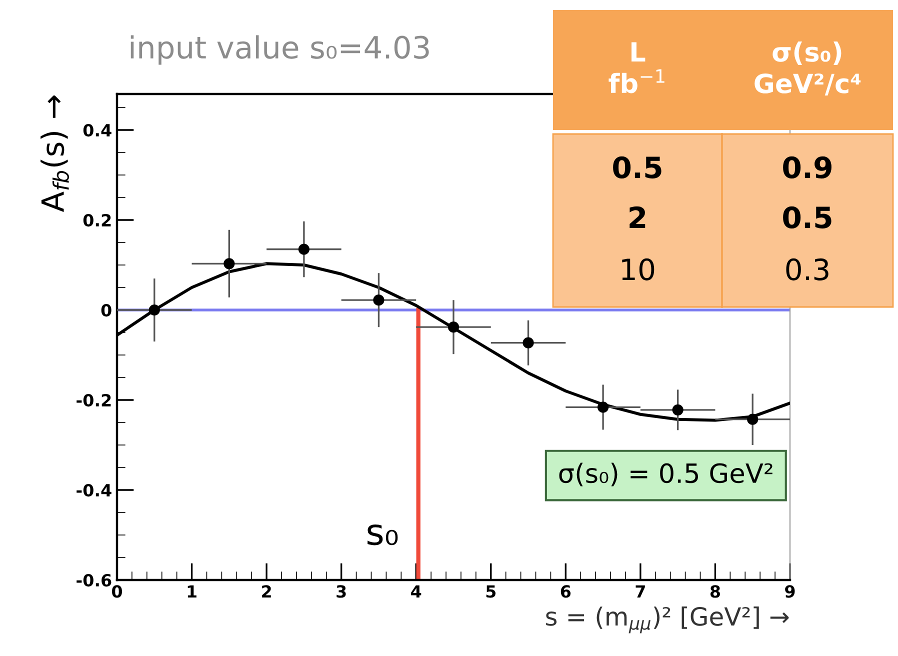  What do you see at coordinates (266, 591) in the screenshot?
I see `x-tick-label: 2` at bounding box center [266, 591].